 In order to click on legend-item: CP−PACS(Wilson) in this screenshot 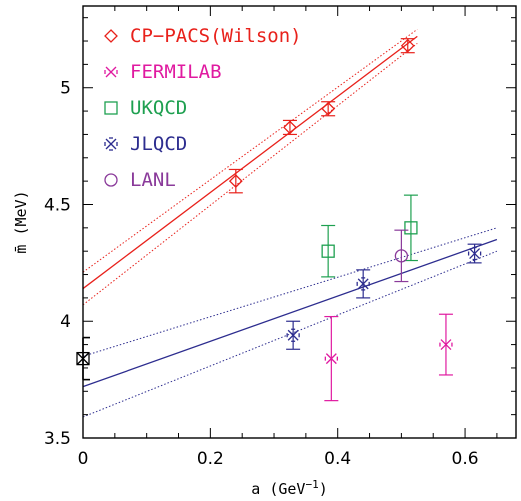, I will do `click(203, 36)`.